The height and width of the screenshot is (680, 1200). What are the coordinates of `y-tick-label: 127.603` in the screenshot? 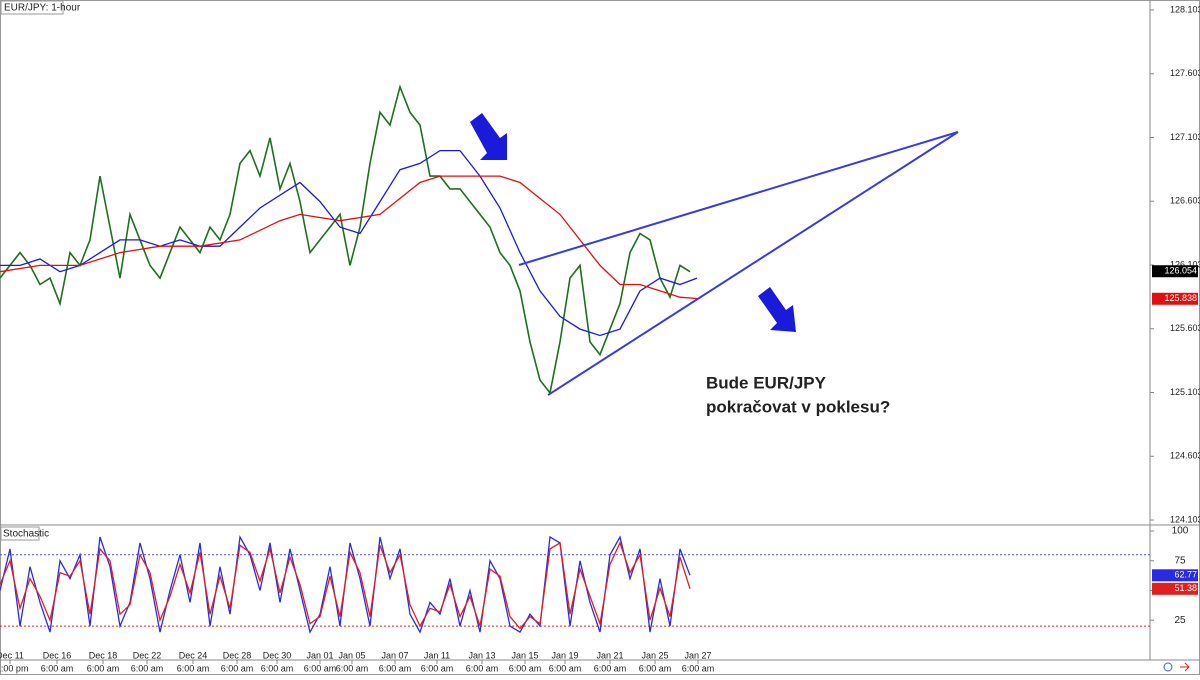 It's located at (1185, 73).